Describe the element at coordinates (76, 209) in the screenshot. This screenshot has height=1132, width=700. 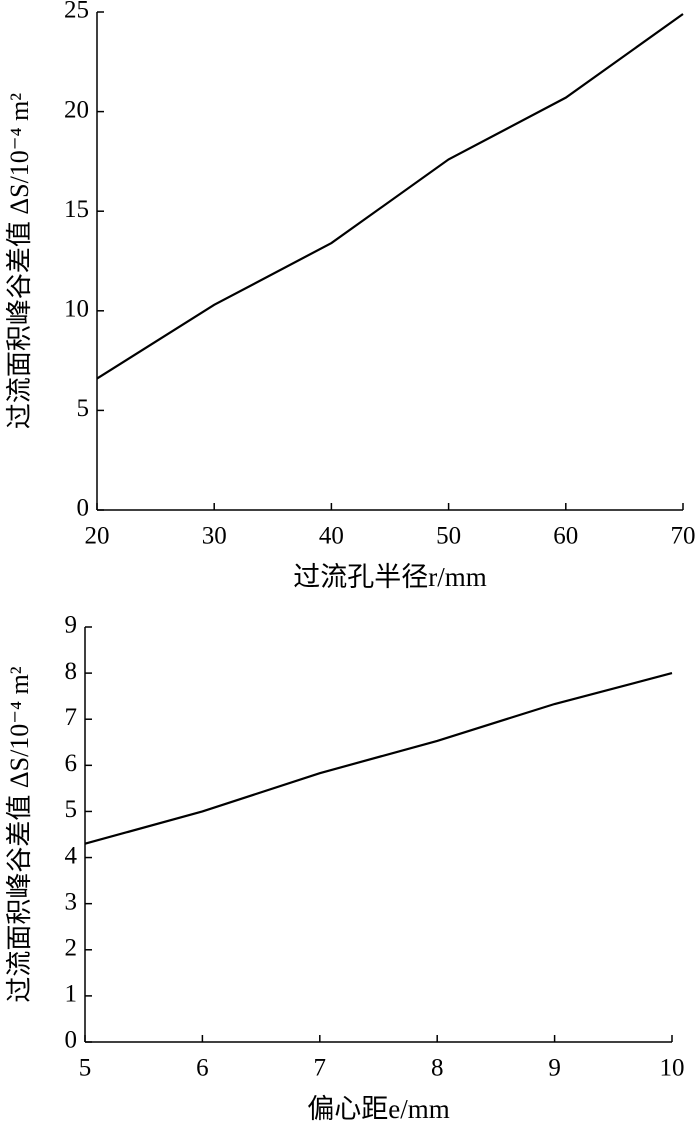
I see `y-tick-label: 15` at that location.